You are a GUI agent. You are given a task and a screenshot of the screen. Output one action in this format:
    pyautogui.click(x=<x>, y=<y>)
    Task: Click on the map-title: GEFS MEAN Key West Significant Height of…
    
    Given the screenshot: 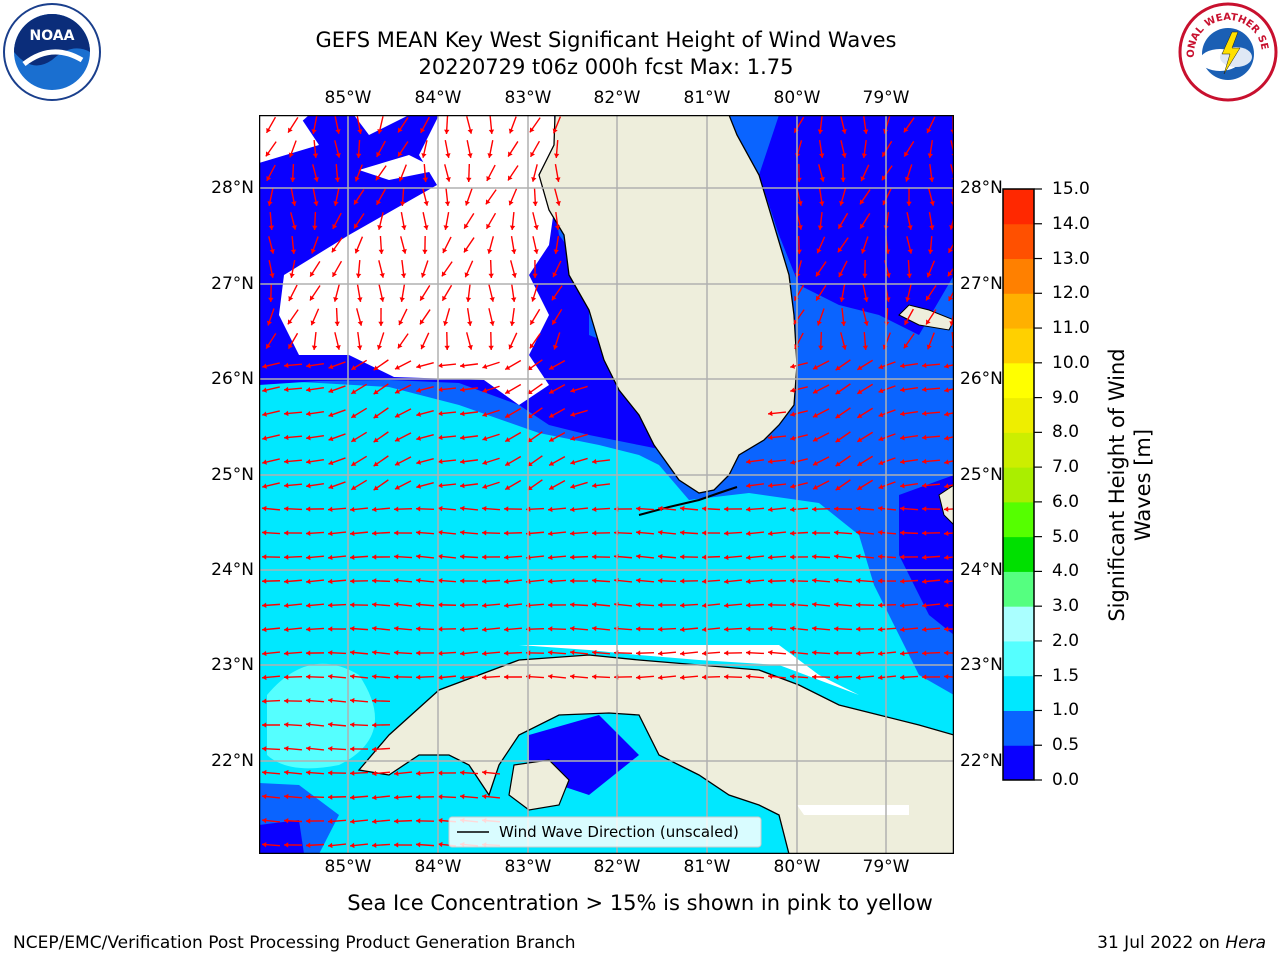 What is the action you would take?
    pyautogui.click(x=606, y=40)
    